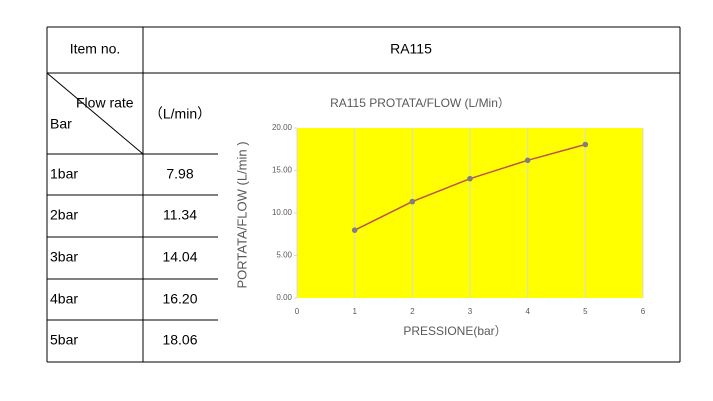 The width and height of the screenshot is (713, 401). Describe the element at coordinates (180, 114) in the screenshot. I see `unit: （L/min）` at that location.